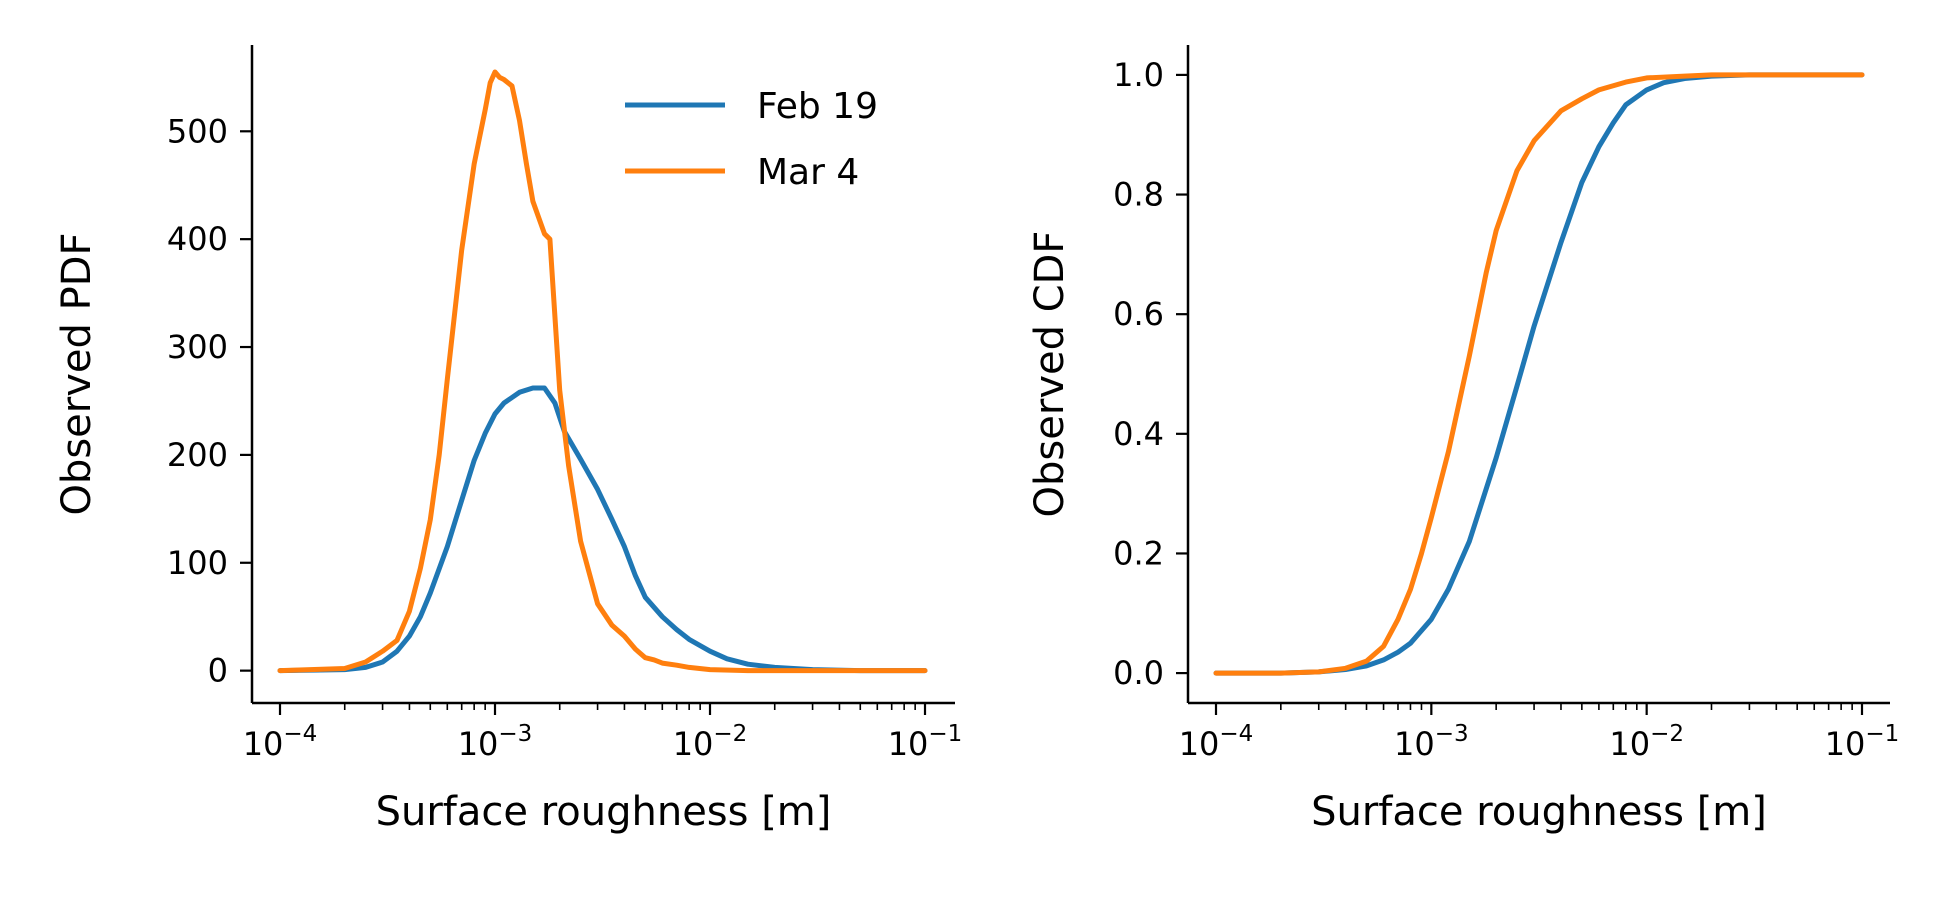 The width and height of the screenshot is (1950, 900). Describe the element at coordinates (218, 671) in the screenshot. I see `y-tick-label: 0` at that location.